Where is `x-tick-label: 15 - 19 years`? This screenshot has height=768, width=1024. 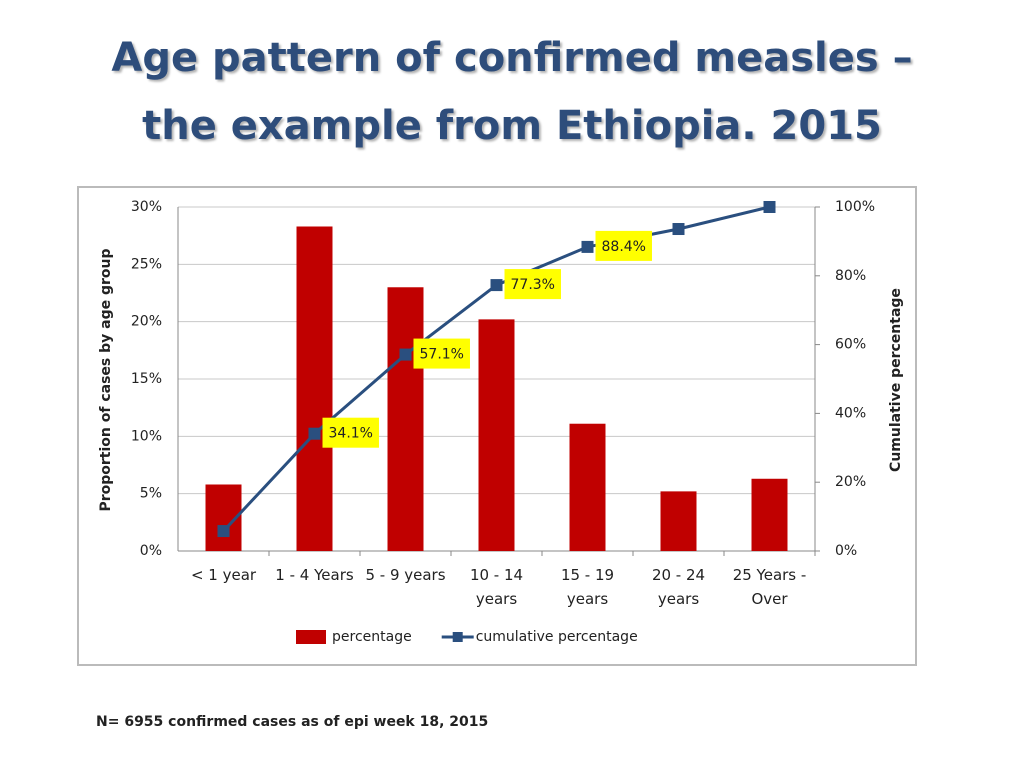 x-tick-label: 15 - 19 years is located at coordinates (587, 587).